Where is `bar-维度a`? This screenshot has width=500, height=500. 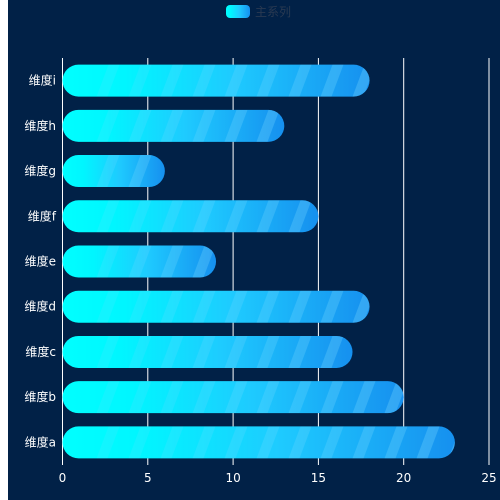
bar-维度a is located at coordinates (267, 442).